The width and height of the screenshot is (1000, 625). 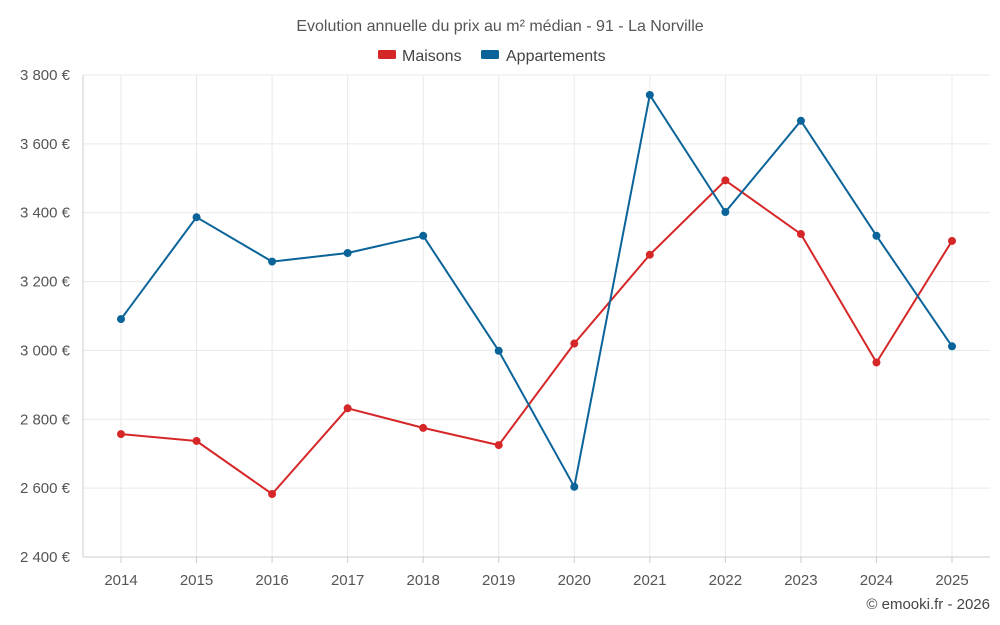 I want to click on y-tick-label: 3 800 €, so click(x=45, y=75).